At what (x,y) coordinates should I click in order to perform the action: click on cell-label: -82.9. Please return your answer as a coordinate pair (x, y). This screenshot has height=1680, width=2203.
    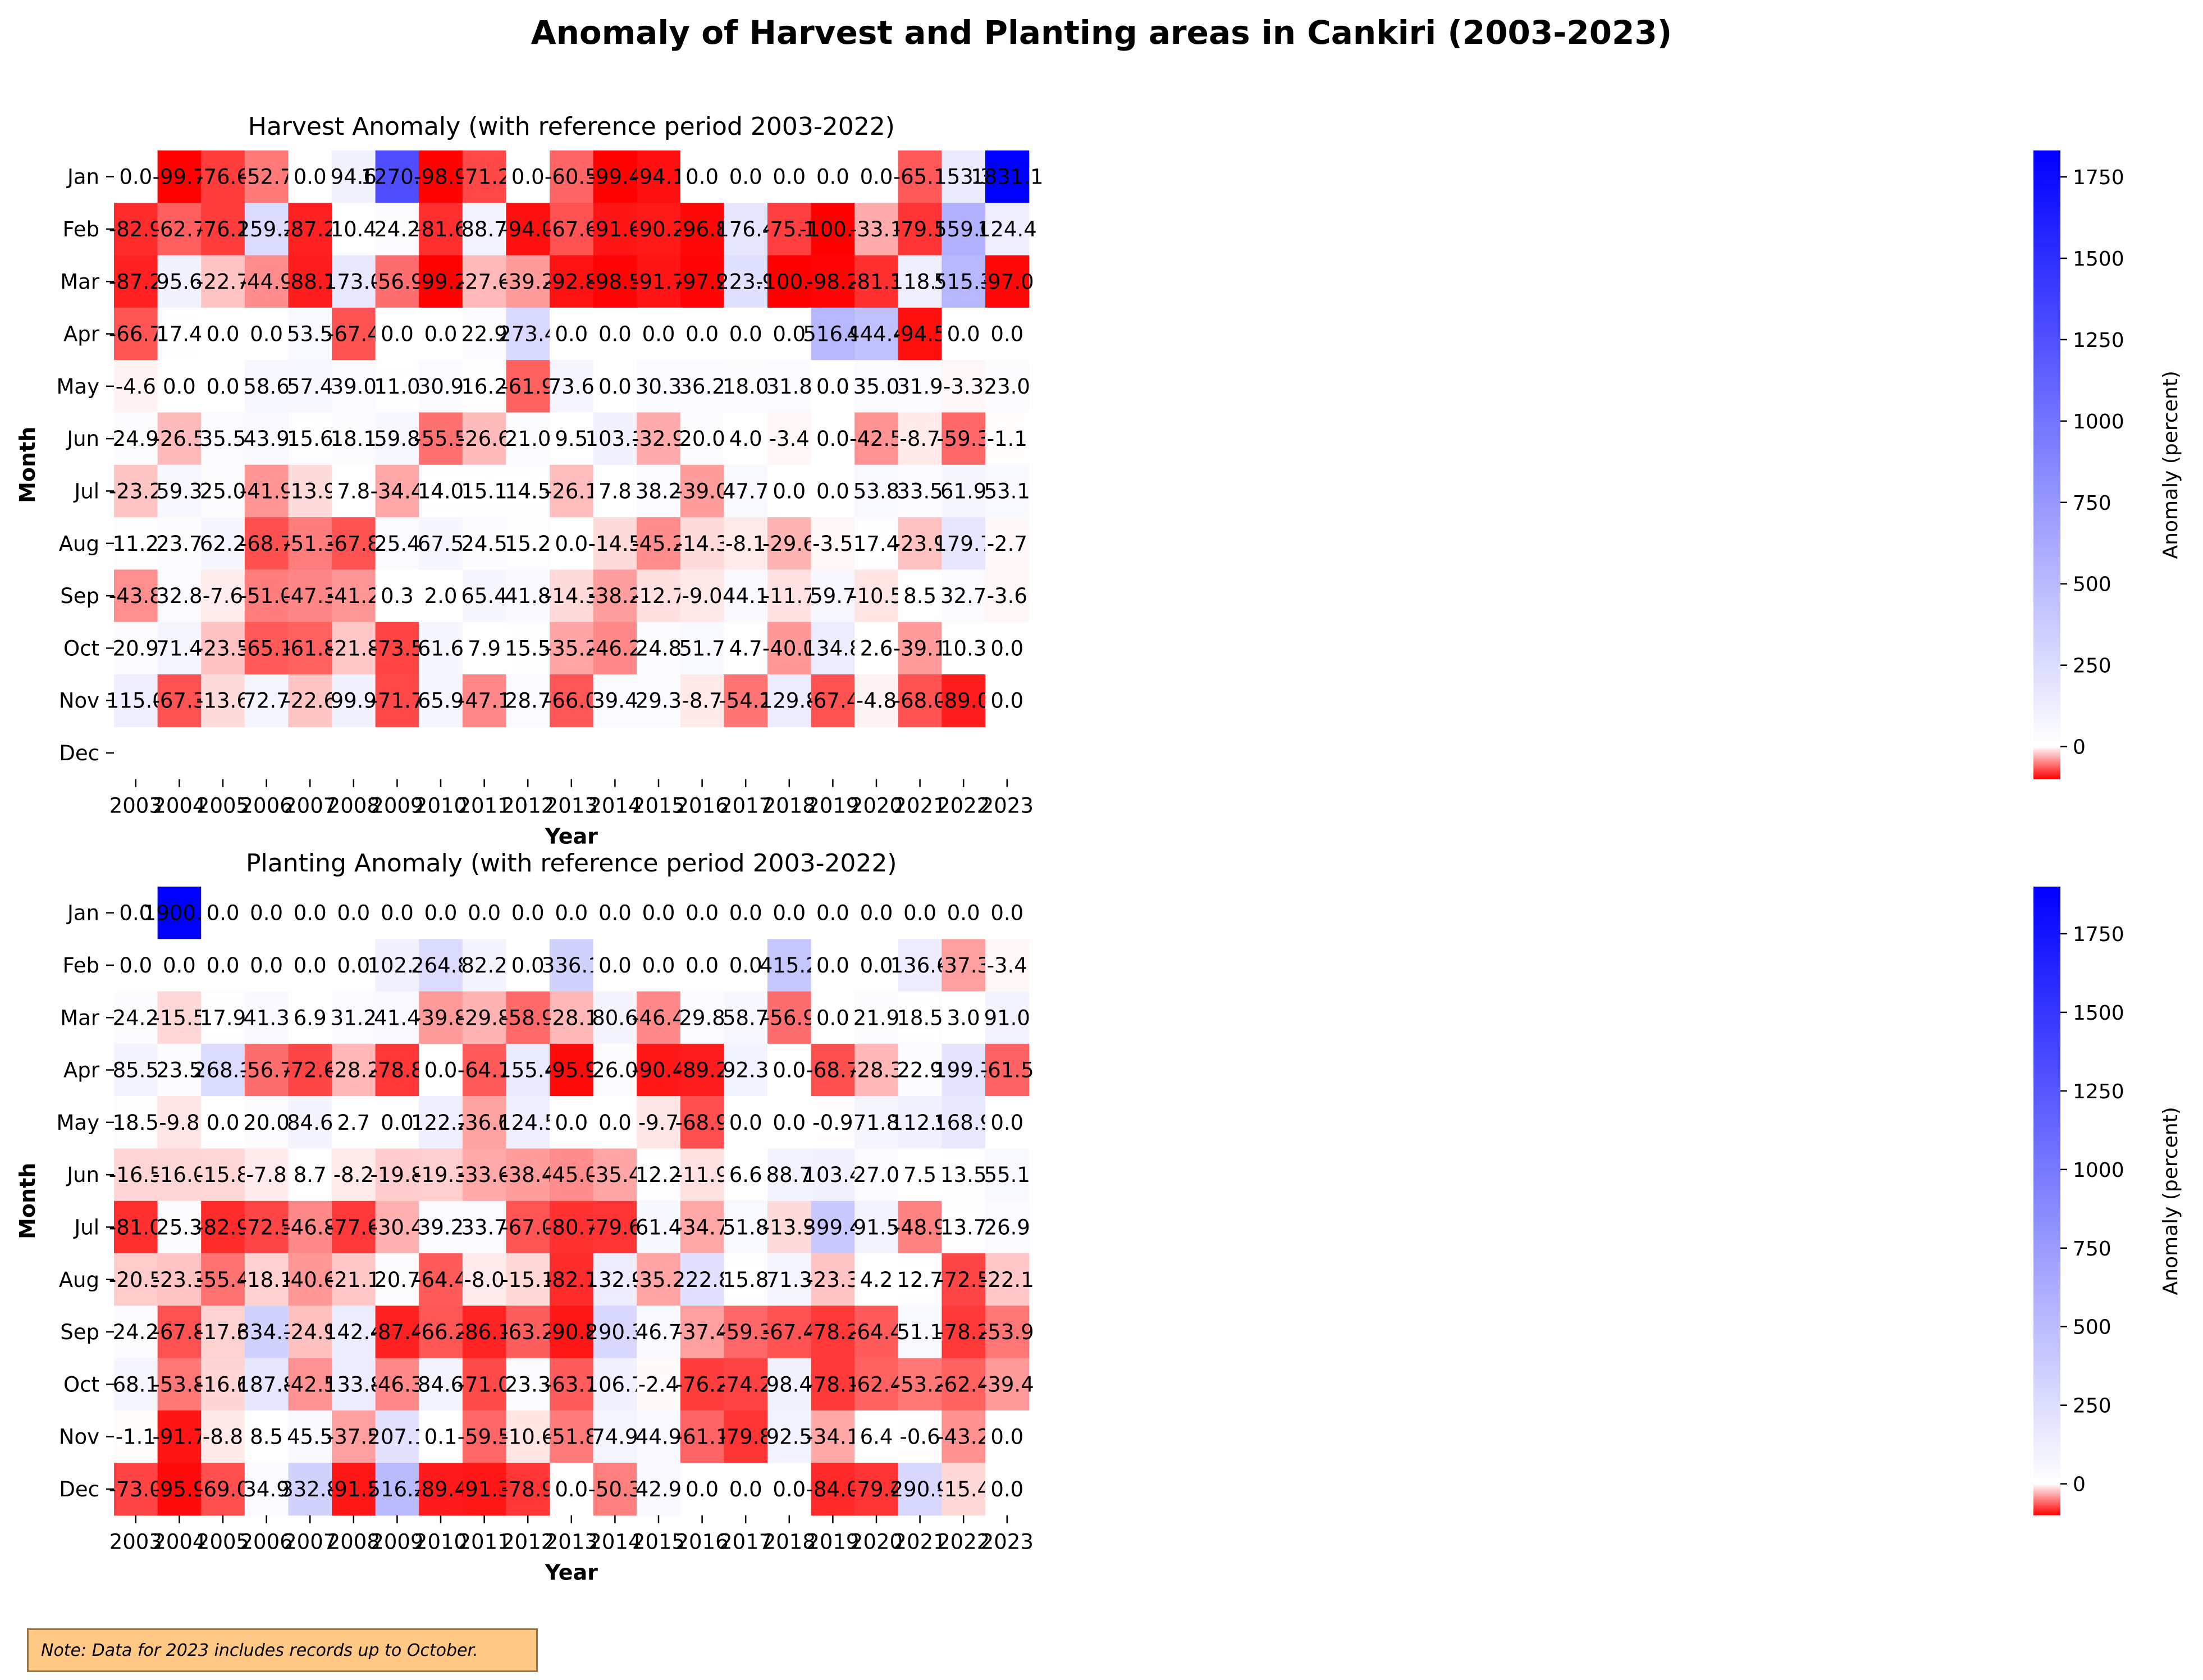
    Looking at the image, I should click on (223, 1227).